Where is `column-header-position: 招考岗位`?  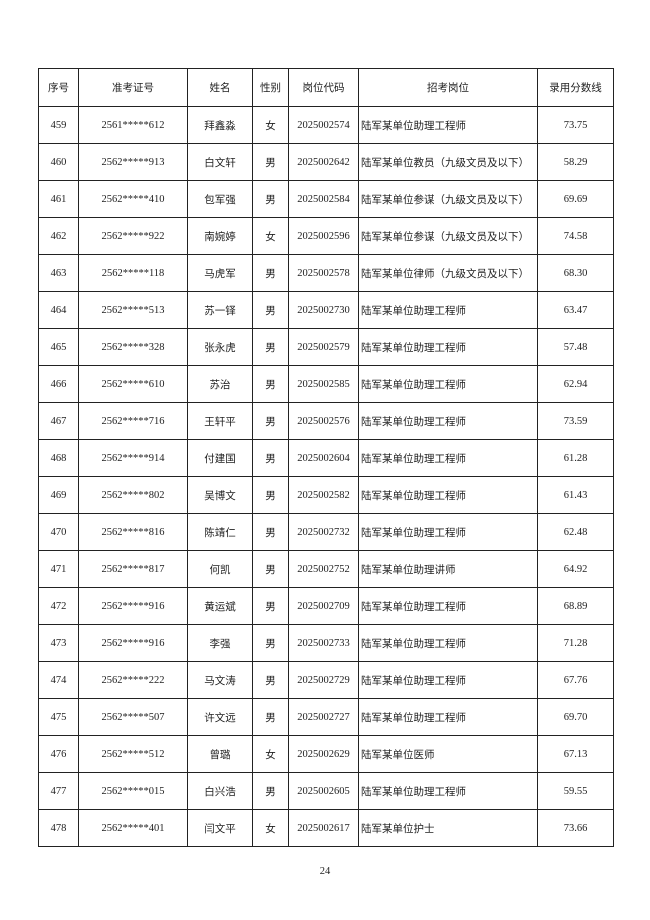 column-header-position: 招考岗位 is located at coordinates (448, 87).